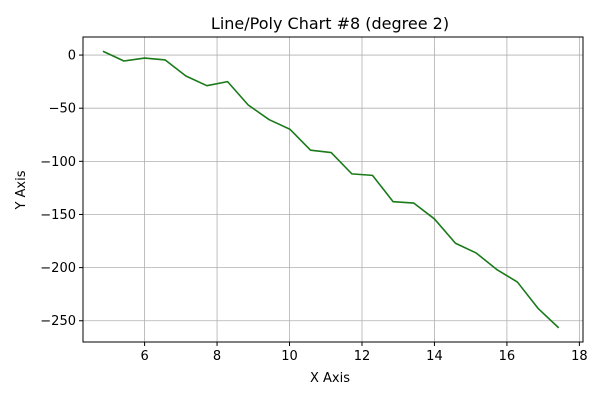 This screenshot has height=400, width=600. Describe the element at coordinates (434, 356) in the screenshot. I see `x-tick-label: 14` at that location.